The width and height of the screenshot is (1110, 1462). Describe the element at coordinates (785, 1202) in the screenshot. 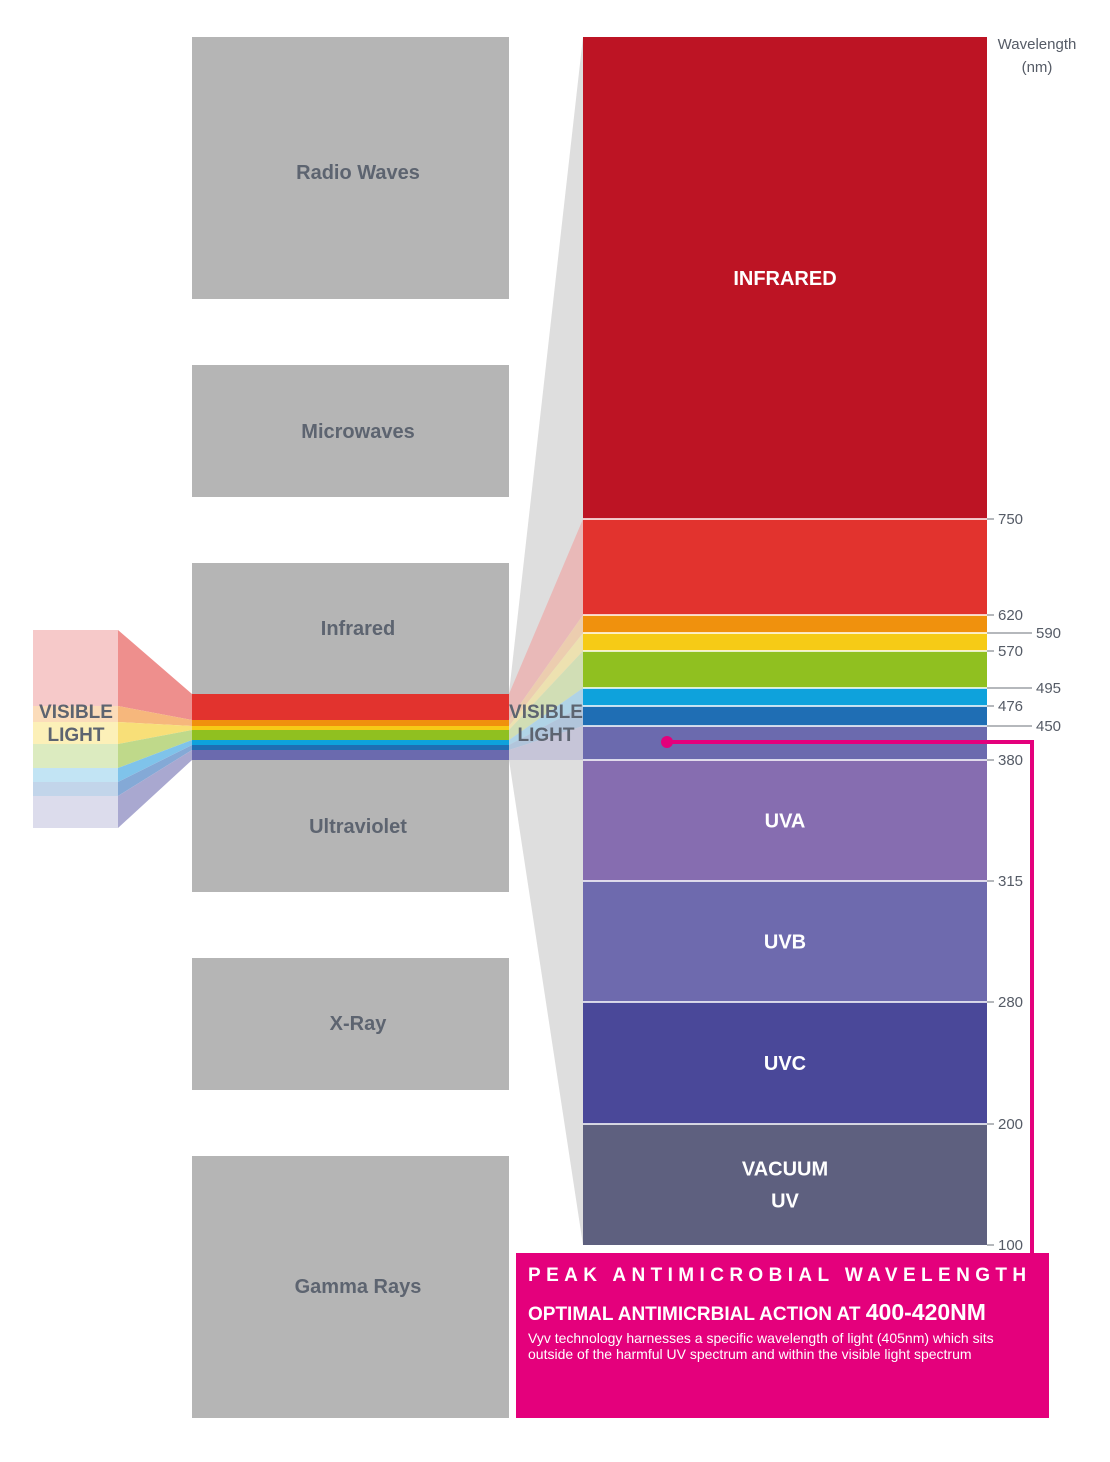

I see `band-label-uv: UV` at that location.